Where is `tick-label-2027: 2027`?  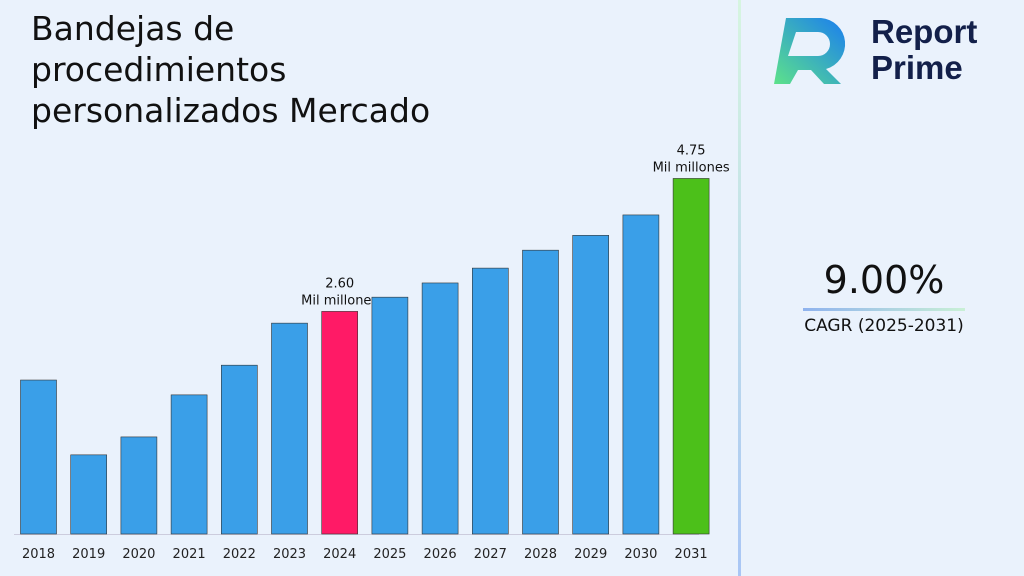
tick-label-2027: 2027 is located at coordinates (490, 554).